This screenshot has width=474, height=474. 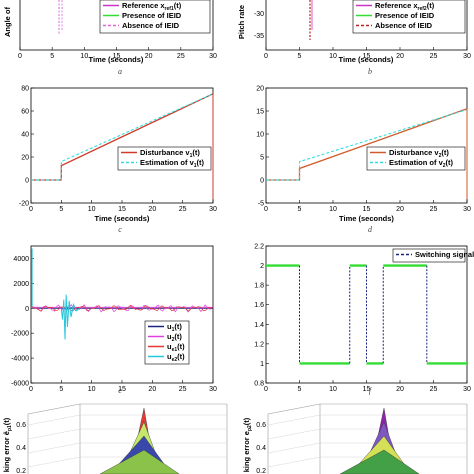 What do you see at coordinates (260, 89) in the screenshot?
I see `panel-d-ytick-label: 20` at bounding box center [260, 89].